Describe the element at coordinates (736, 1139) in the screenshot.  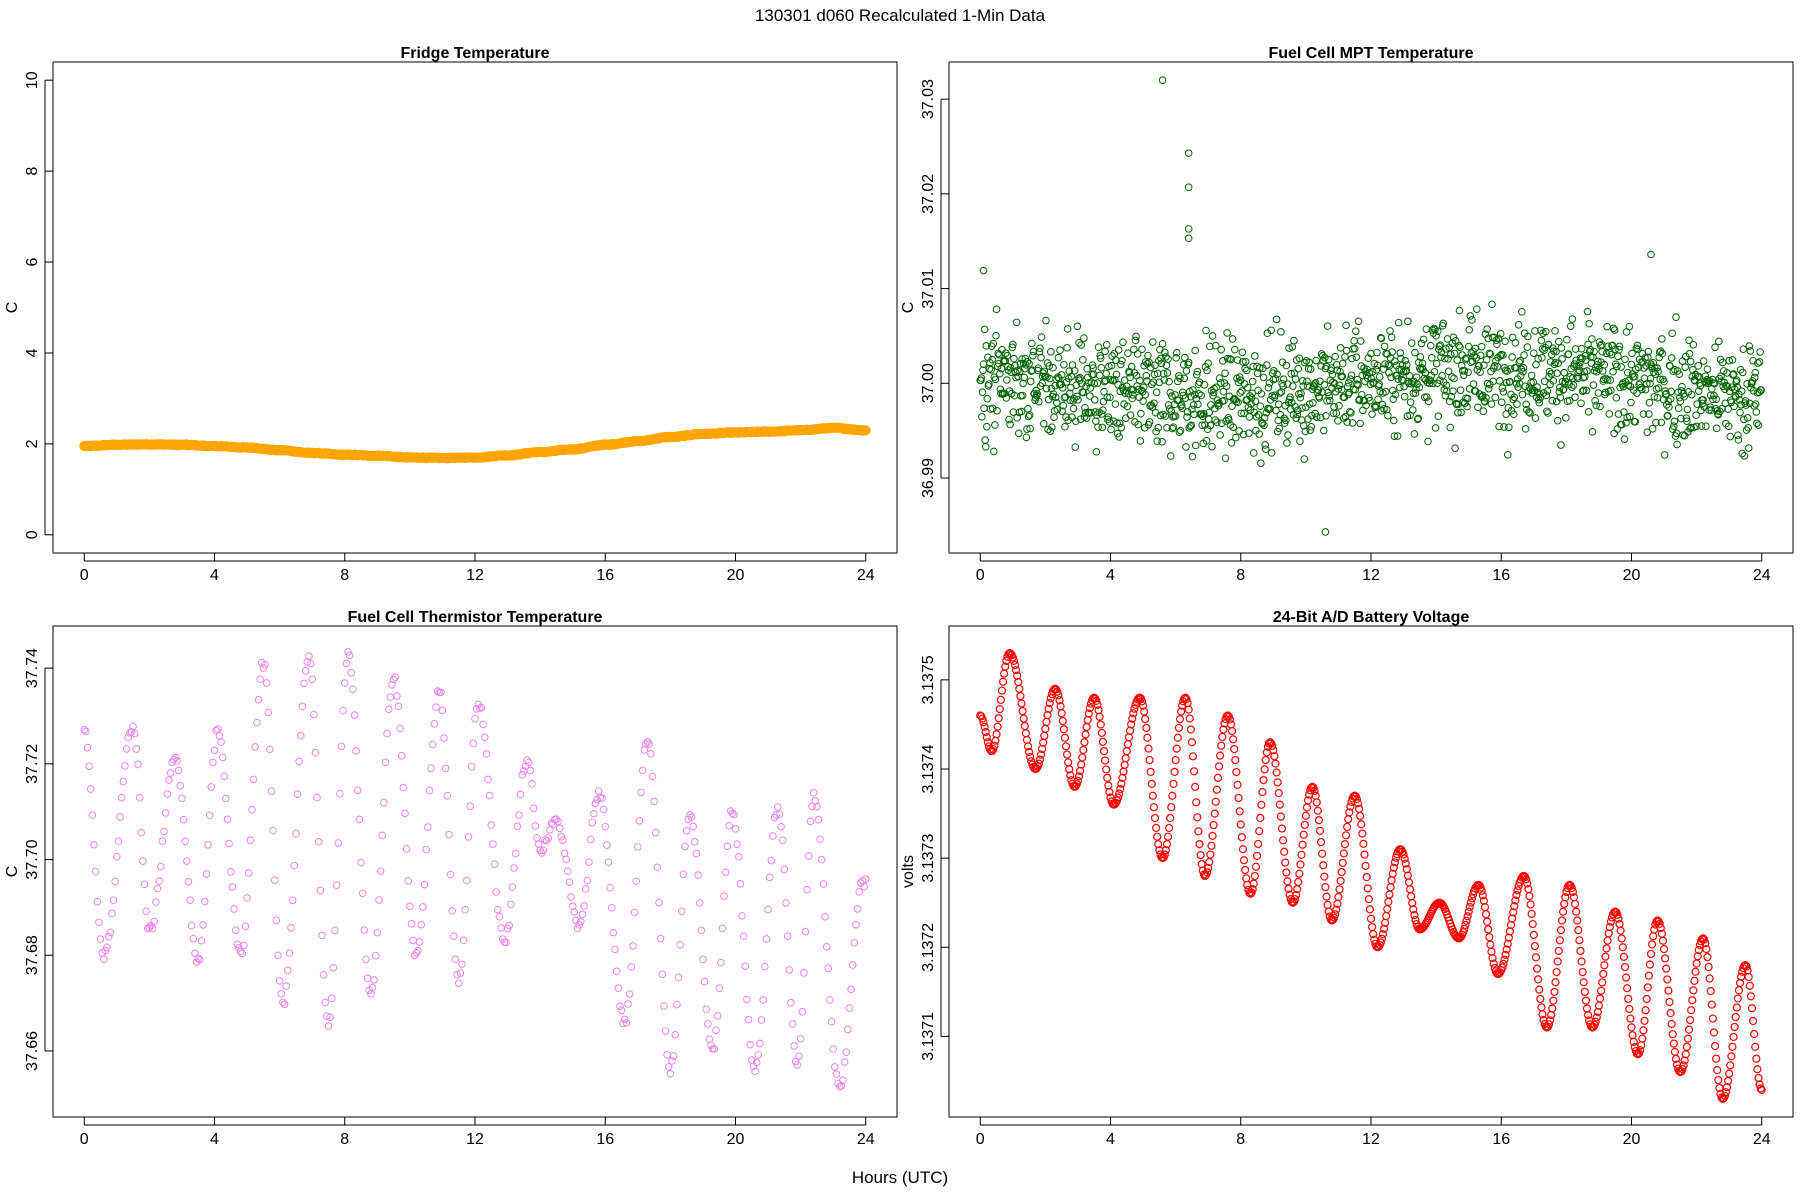
I see `x-tick-label: 20` at that location.